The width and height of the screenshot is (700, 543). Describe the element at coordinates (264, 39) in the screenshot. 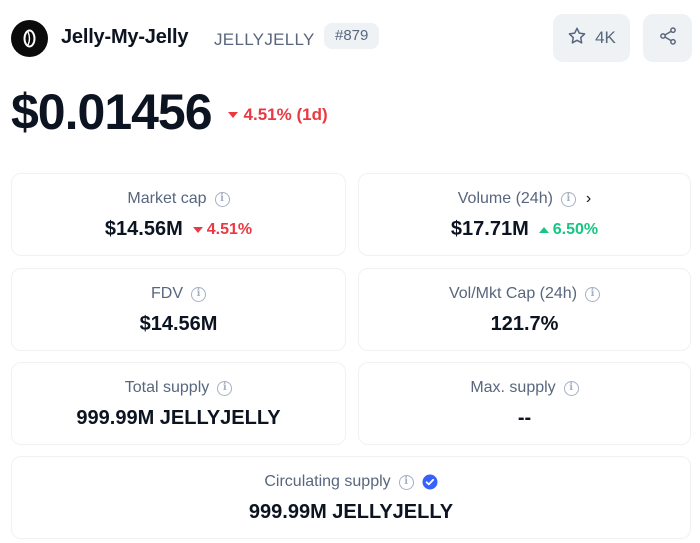

I see `coin-symbol: JELLYJELLY` at that location.